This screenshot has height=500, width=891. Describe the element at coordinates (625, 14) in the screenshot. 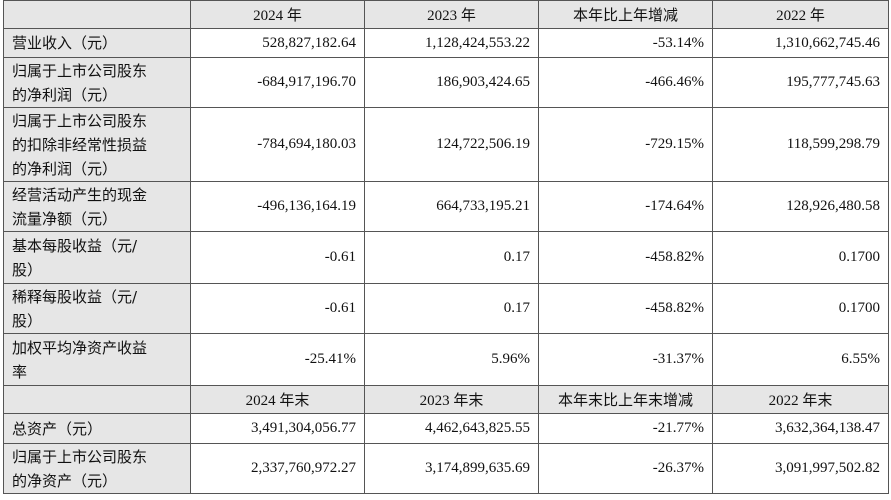

I see `header-cell: 本年比上年增减` at that location.